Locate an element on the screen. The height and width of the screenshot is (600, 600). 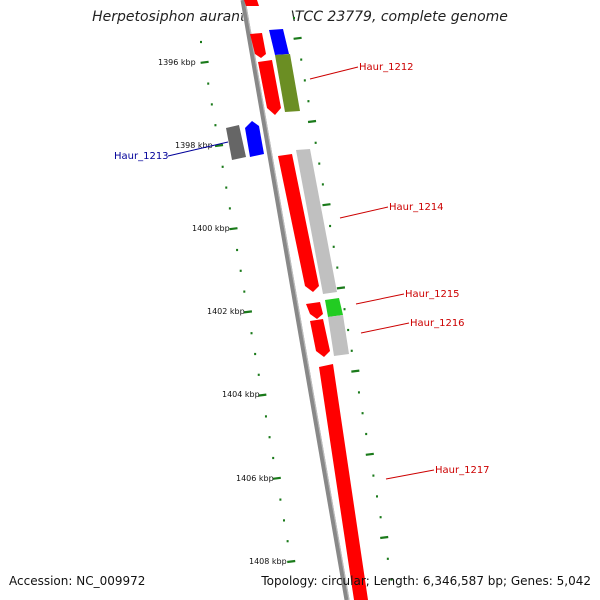
ruler-label-1402: 1402 kbp is located at coordinates (226, 311).